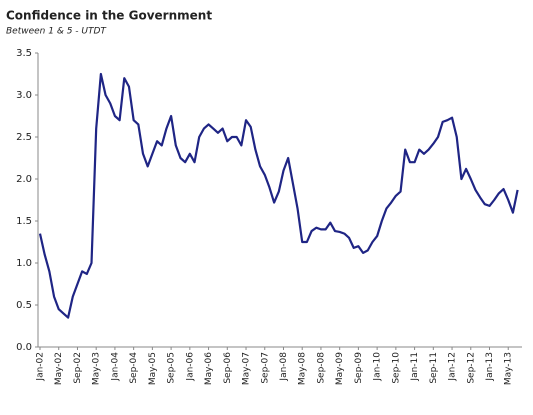 This screenshot has width=533, height=415. I want to click on y-tick-label: 3.0, so click(24, 95).